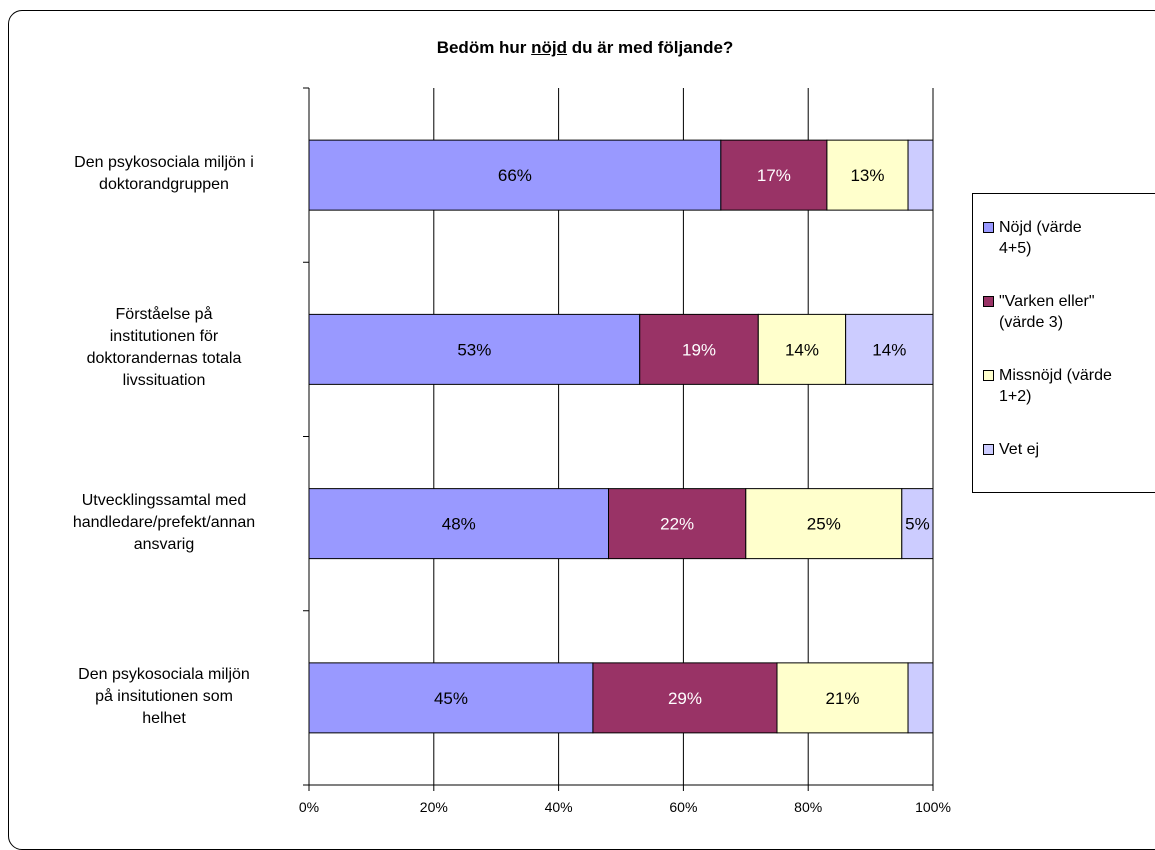  Describe the element at coordinates (1077, 312) in the screenshot. I see `legend-label: "Varken eller" (värde 3)` at that location.